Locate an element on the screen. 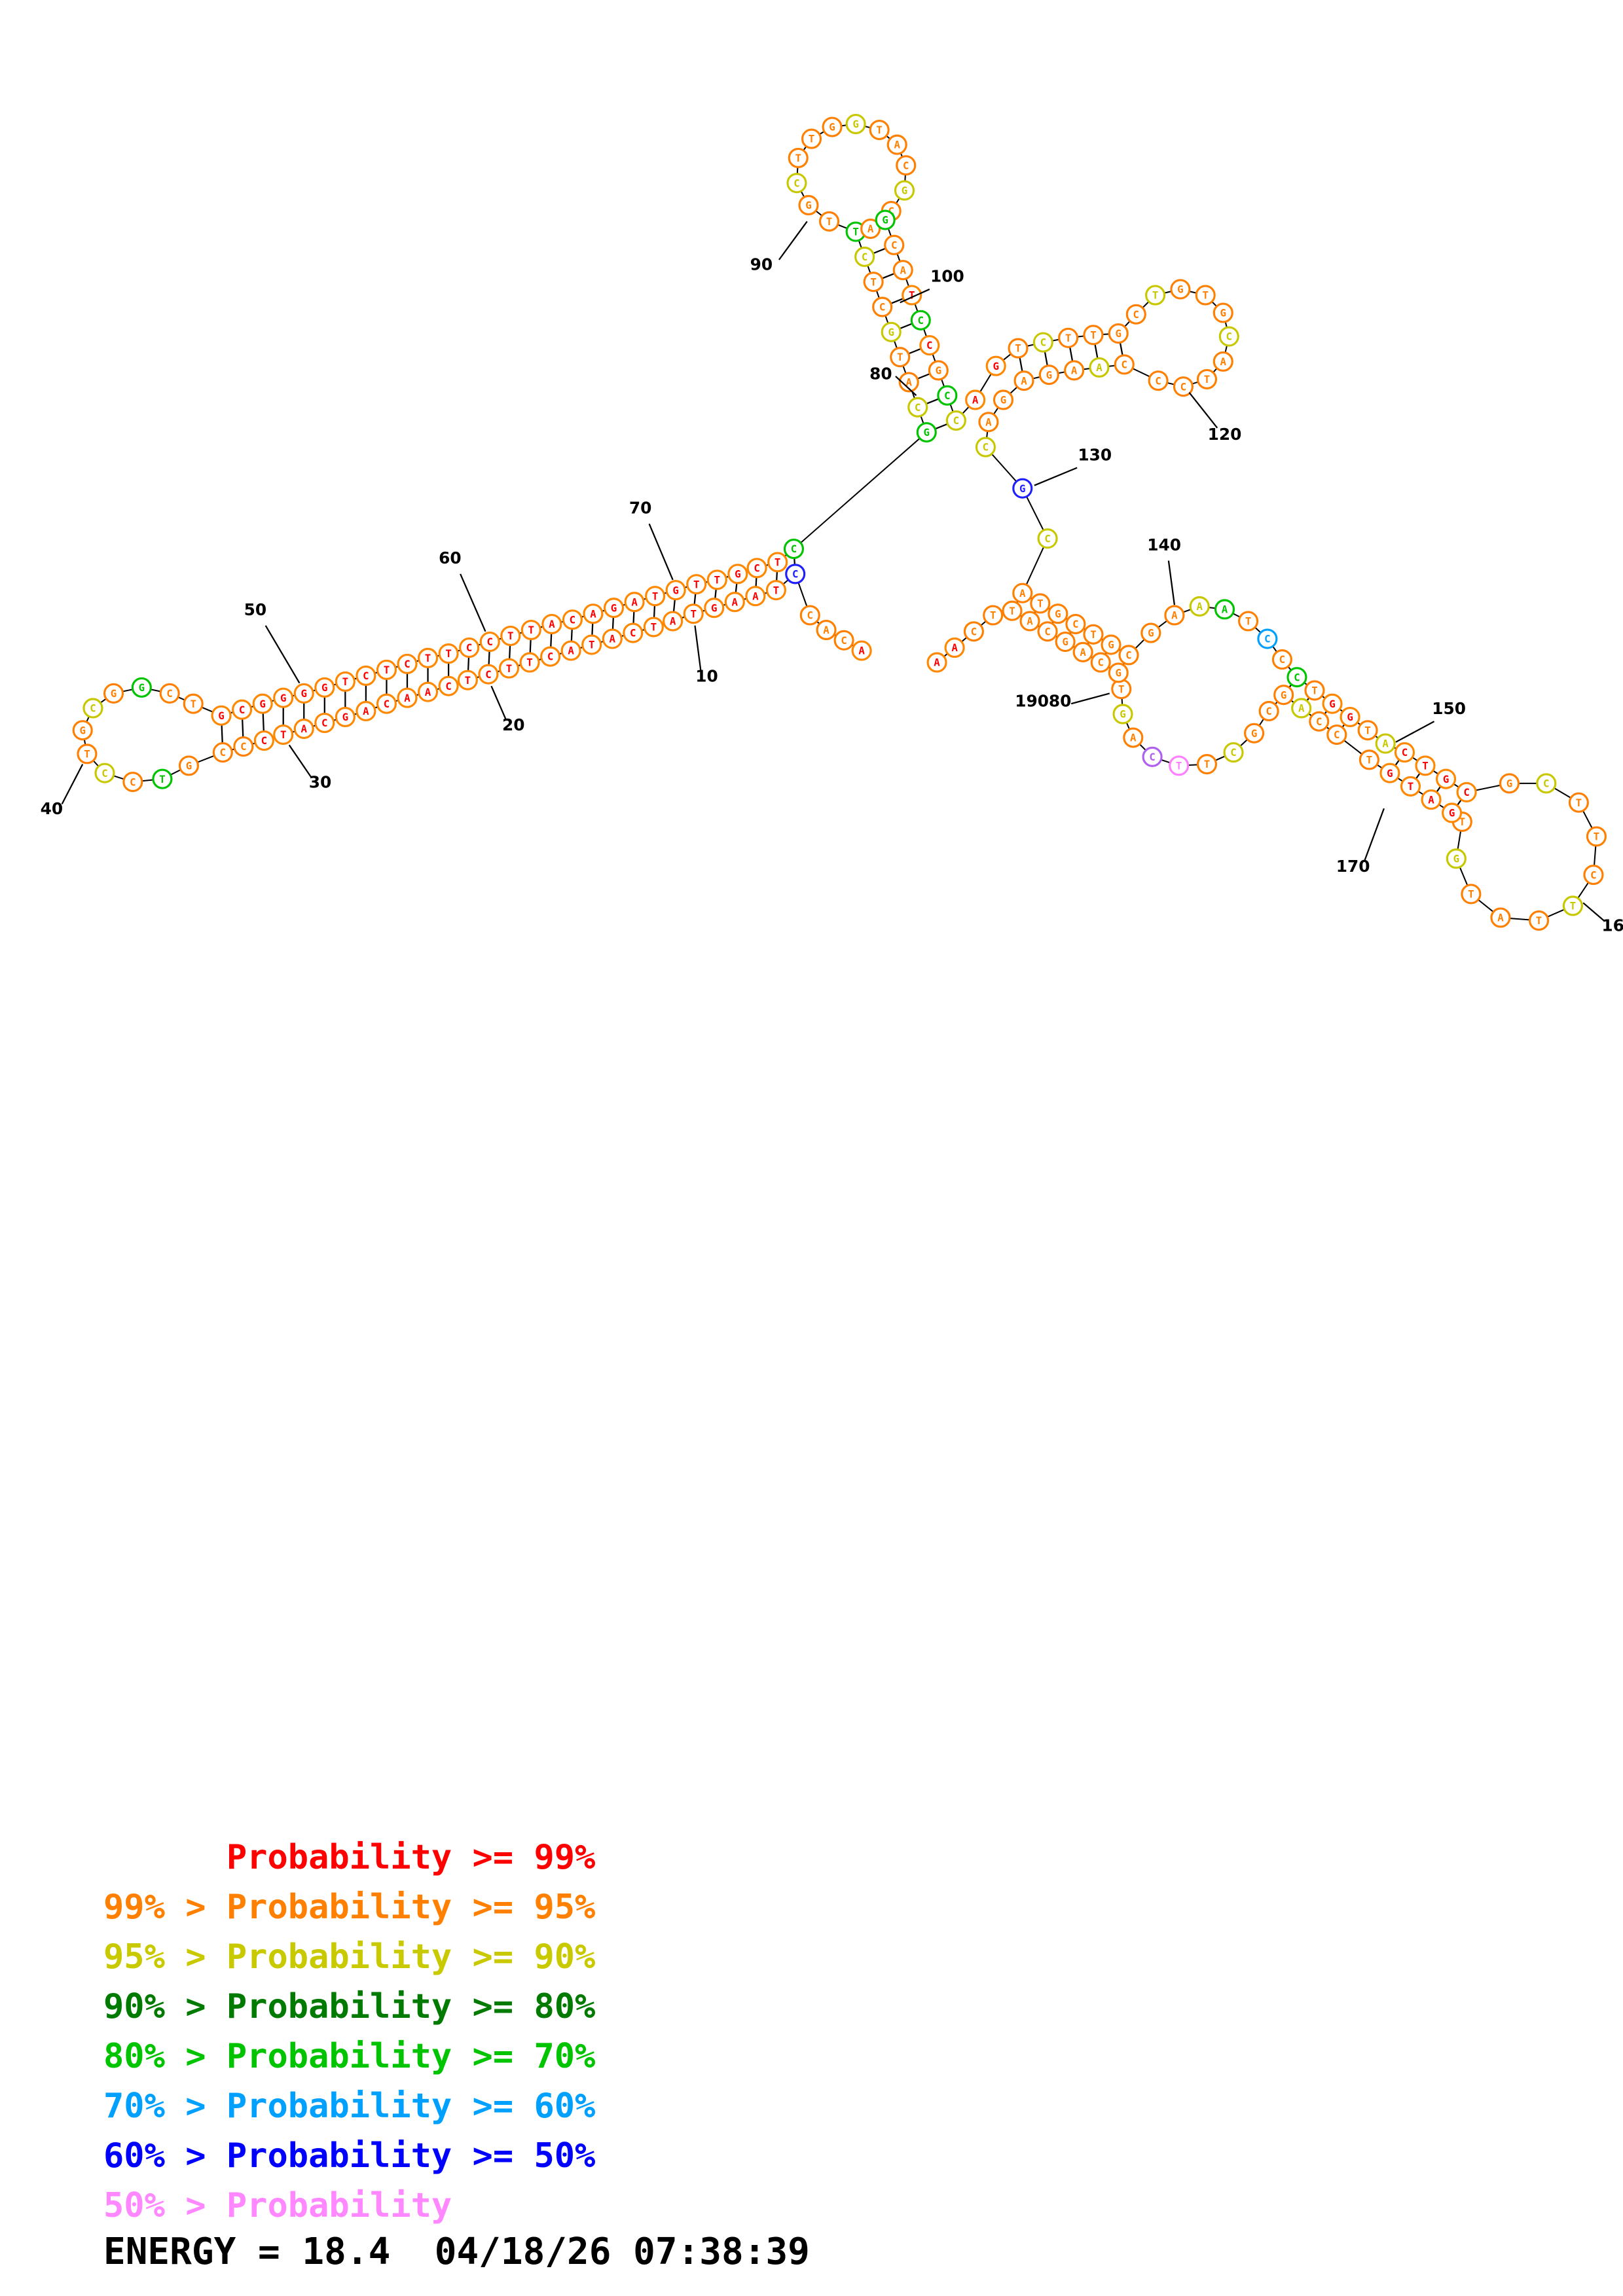 The height and width of the screenshot is (2296, 1623). position-label: 130 is located at coordinates (1095, 454).